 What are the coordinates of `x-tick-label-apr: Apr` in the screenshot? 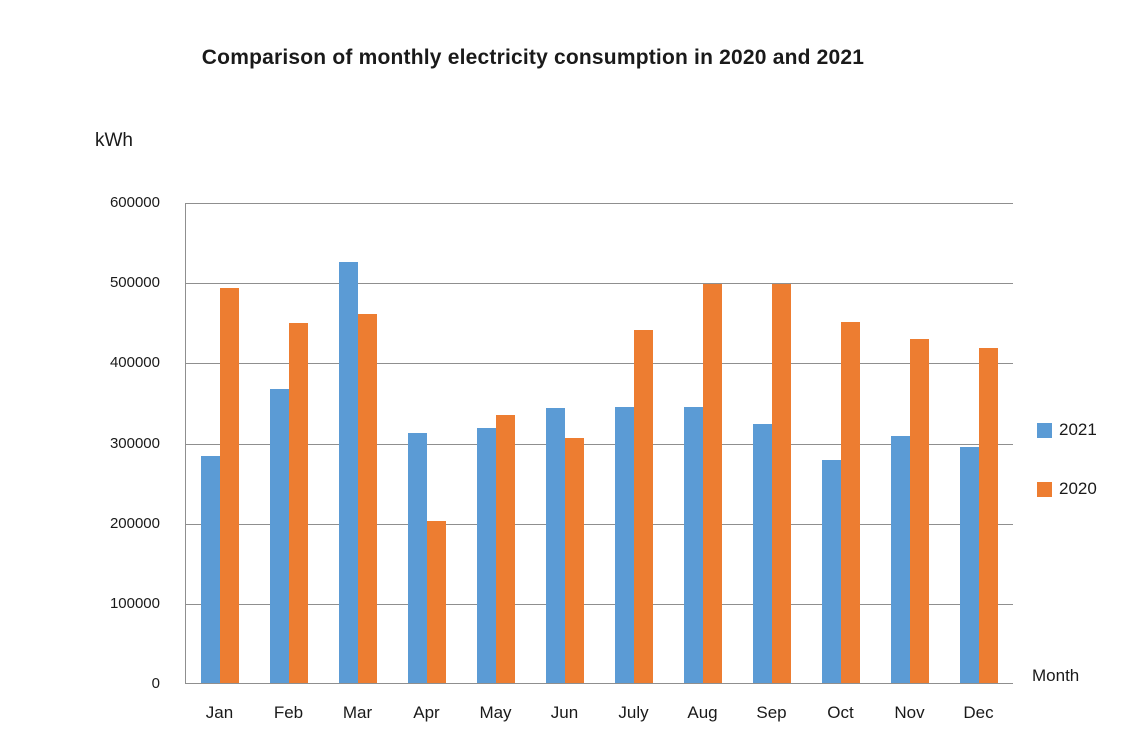 It's located at (426, 712).